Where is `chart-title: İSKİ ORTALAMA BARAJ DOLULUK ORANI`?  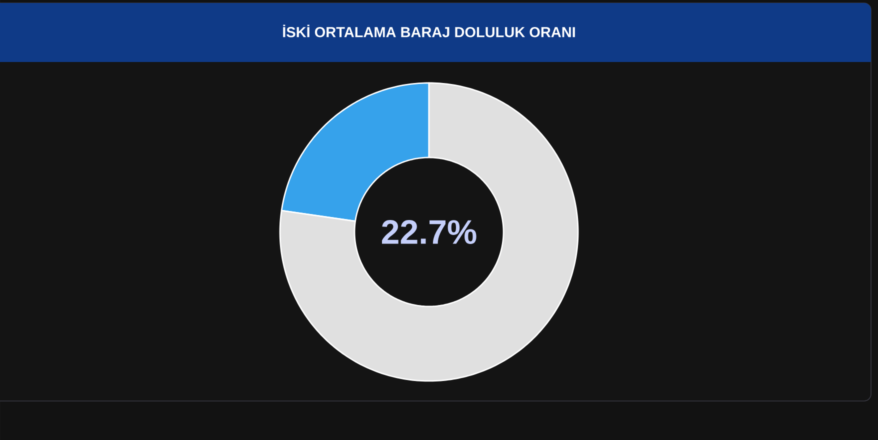
chart-title: İSKİ ORTALAMA BARAJ DOLULUK ORANI is located at coordinates (429, 31).